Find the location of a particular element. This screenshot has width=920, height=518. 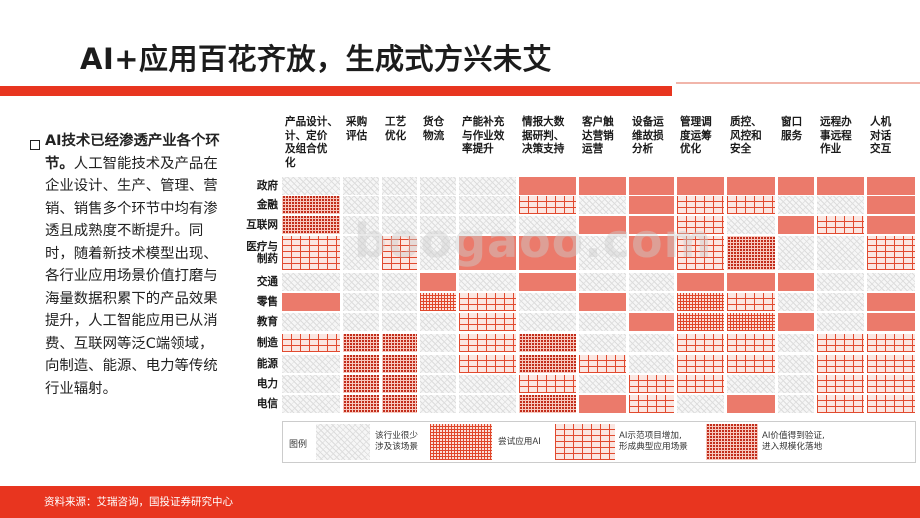

legend-swatch-scale is located at coordinates (732, 442).